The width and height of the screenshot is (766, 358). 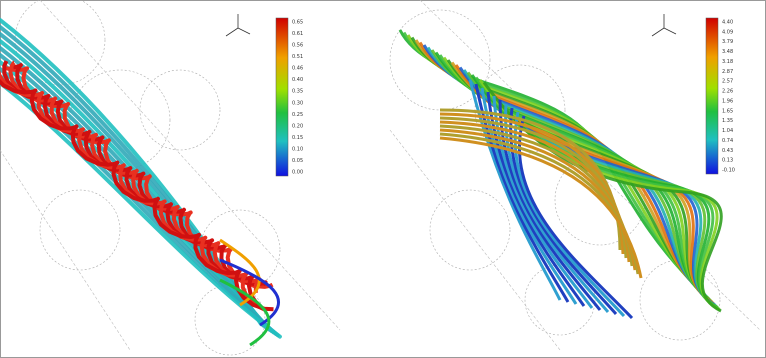 What do you see at coordinates (297, 34) in the screenshot?
I see `colorbar-label: 0.61` at bounding box center [297, 34].